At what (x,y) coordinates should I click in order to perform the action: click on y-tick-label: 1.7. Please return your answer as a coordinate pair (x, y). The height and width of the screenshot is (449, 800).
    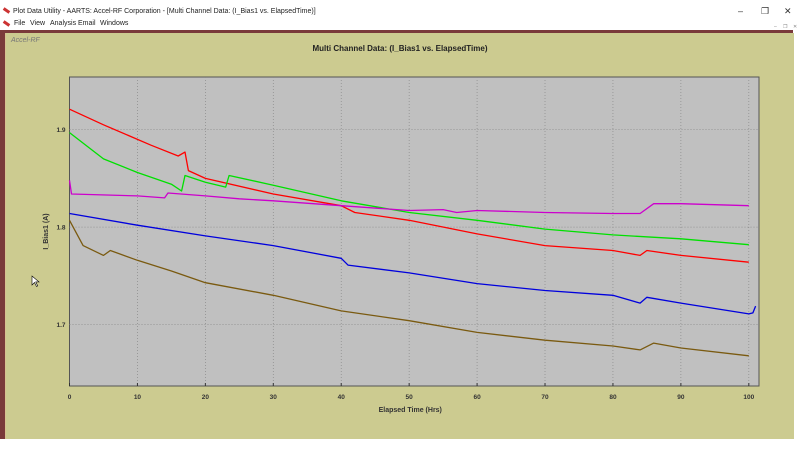
    Looking at the image, I should click on (60, 325).